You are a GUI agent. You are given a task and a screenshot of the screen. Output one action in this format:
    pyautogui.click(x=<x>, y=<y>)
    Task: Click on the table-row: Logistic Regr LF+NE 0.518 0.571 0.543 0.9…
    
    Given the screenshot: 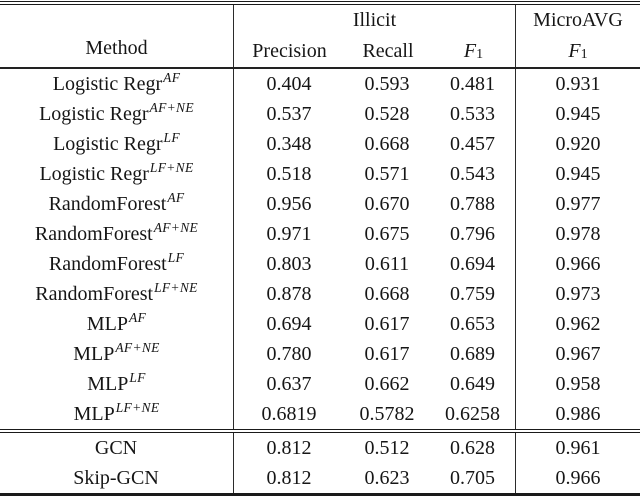 What is the action you would take?
    pyautogui.click(x=320, y=174)
    